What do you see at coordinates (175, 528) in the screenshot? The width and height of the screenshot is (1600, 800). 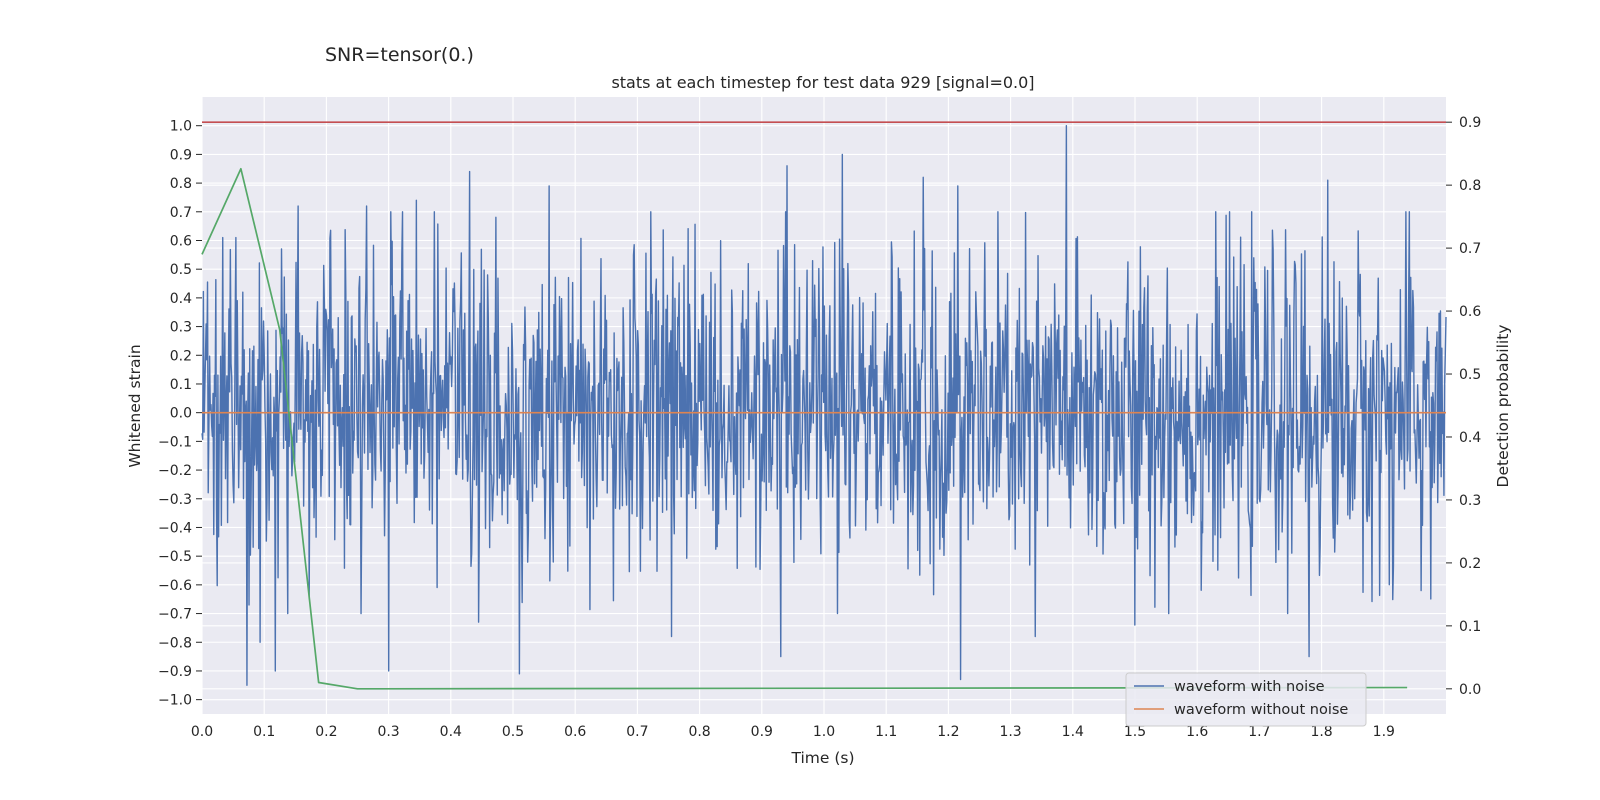 I see `y-tick-label: −0.4` at bounding box center [175, 528].